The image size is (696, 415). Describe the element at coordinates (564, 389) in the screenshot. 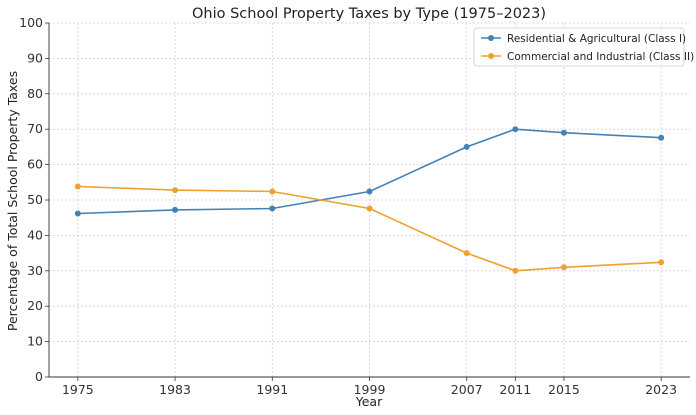

I see `x-tick-label: 2015` at that location.